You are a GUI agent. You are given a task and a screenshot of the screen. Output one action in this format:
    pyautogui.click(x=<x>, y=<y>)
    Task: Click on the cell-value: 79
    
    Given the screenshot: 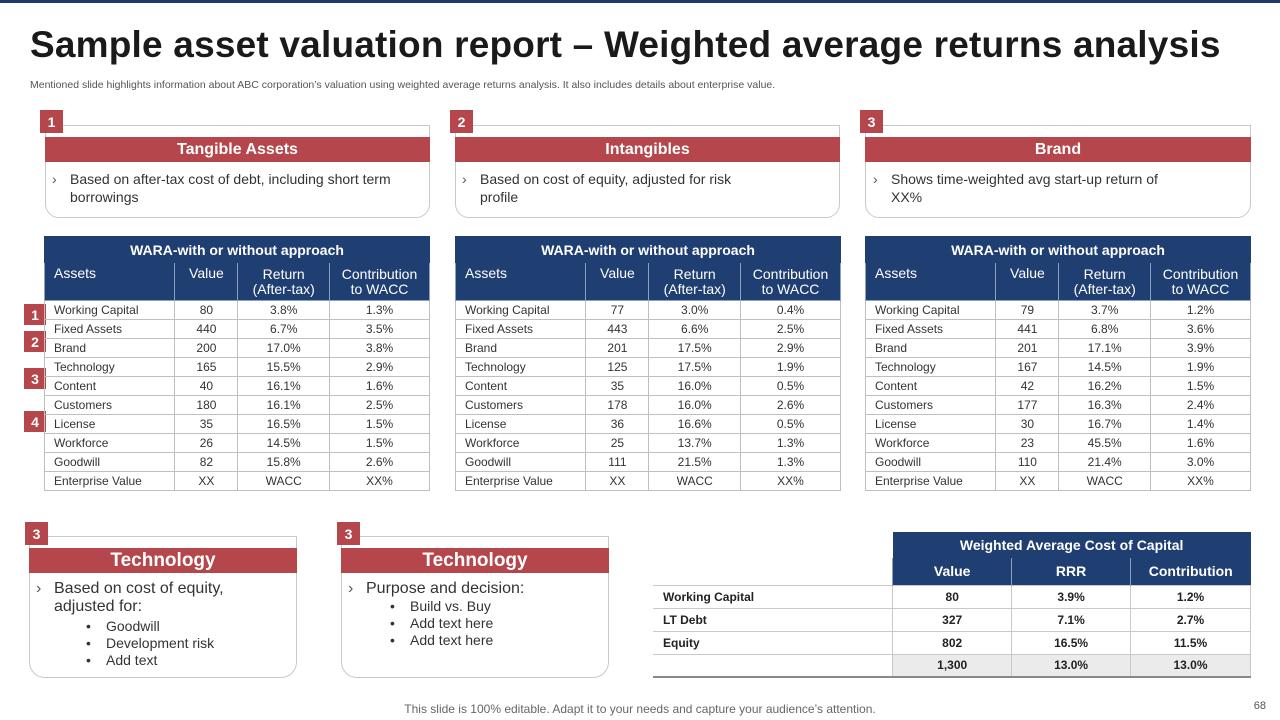 What is the action you would take?
    pyautogui.click(x=1027, y=310)
    